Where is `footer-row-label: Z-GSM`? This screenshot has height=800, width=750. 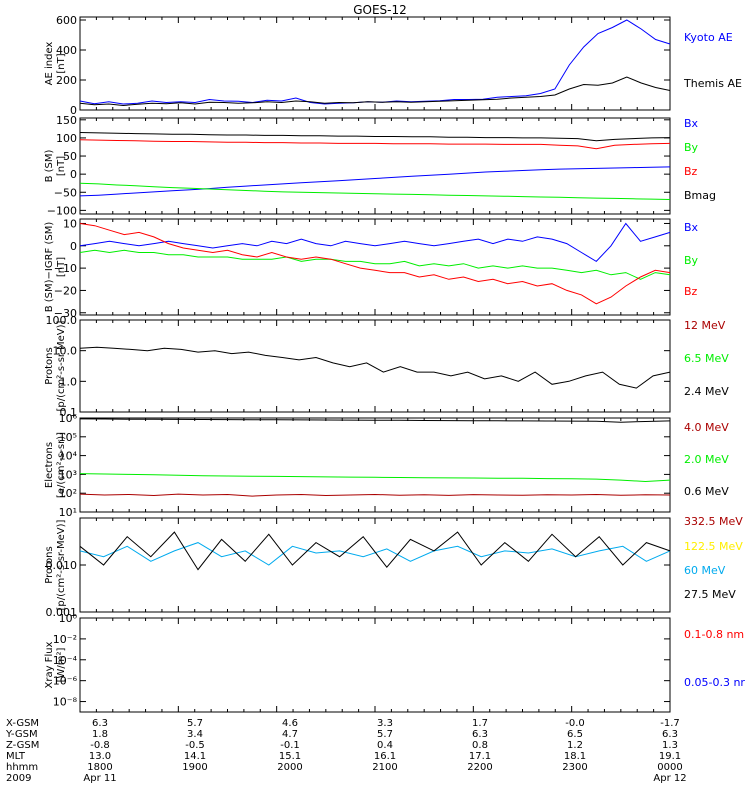
footer-row-label: Z-GSM is located at coordinates (22, 745).